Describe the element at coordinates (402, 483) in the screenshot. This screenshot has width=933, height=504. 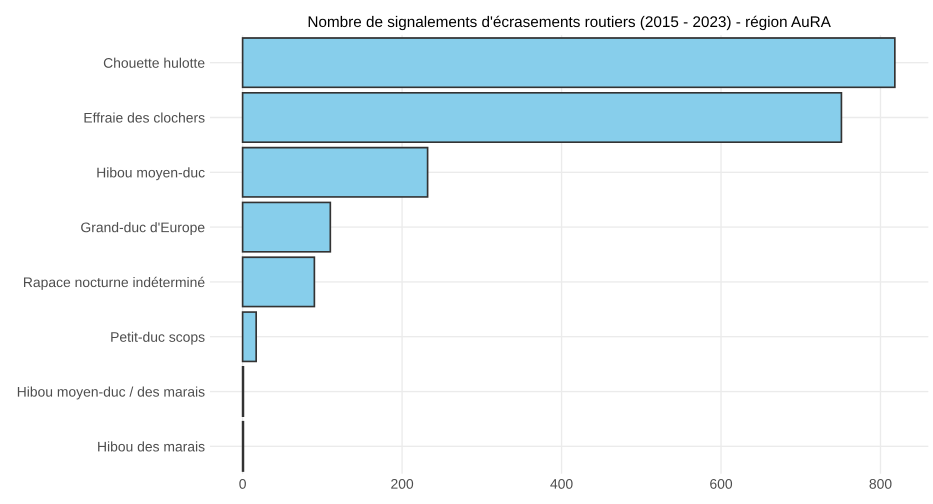
I see `x-tick-label: 200` at that location.